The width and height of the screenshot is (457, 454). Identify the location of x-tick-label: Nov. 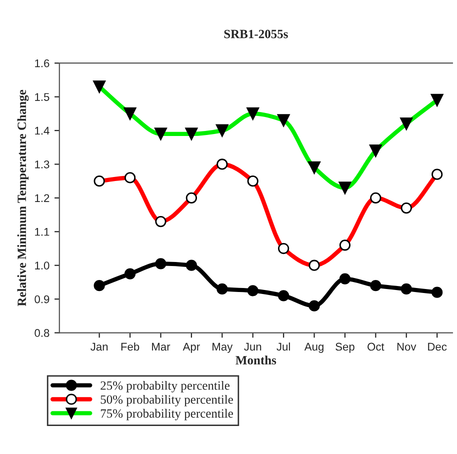
(406, 346).